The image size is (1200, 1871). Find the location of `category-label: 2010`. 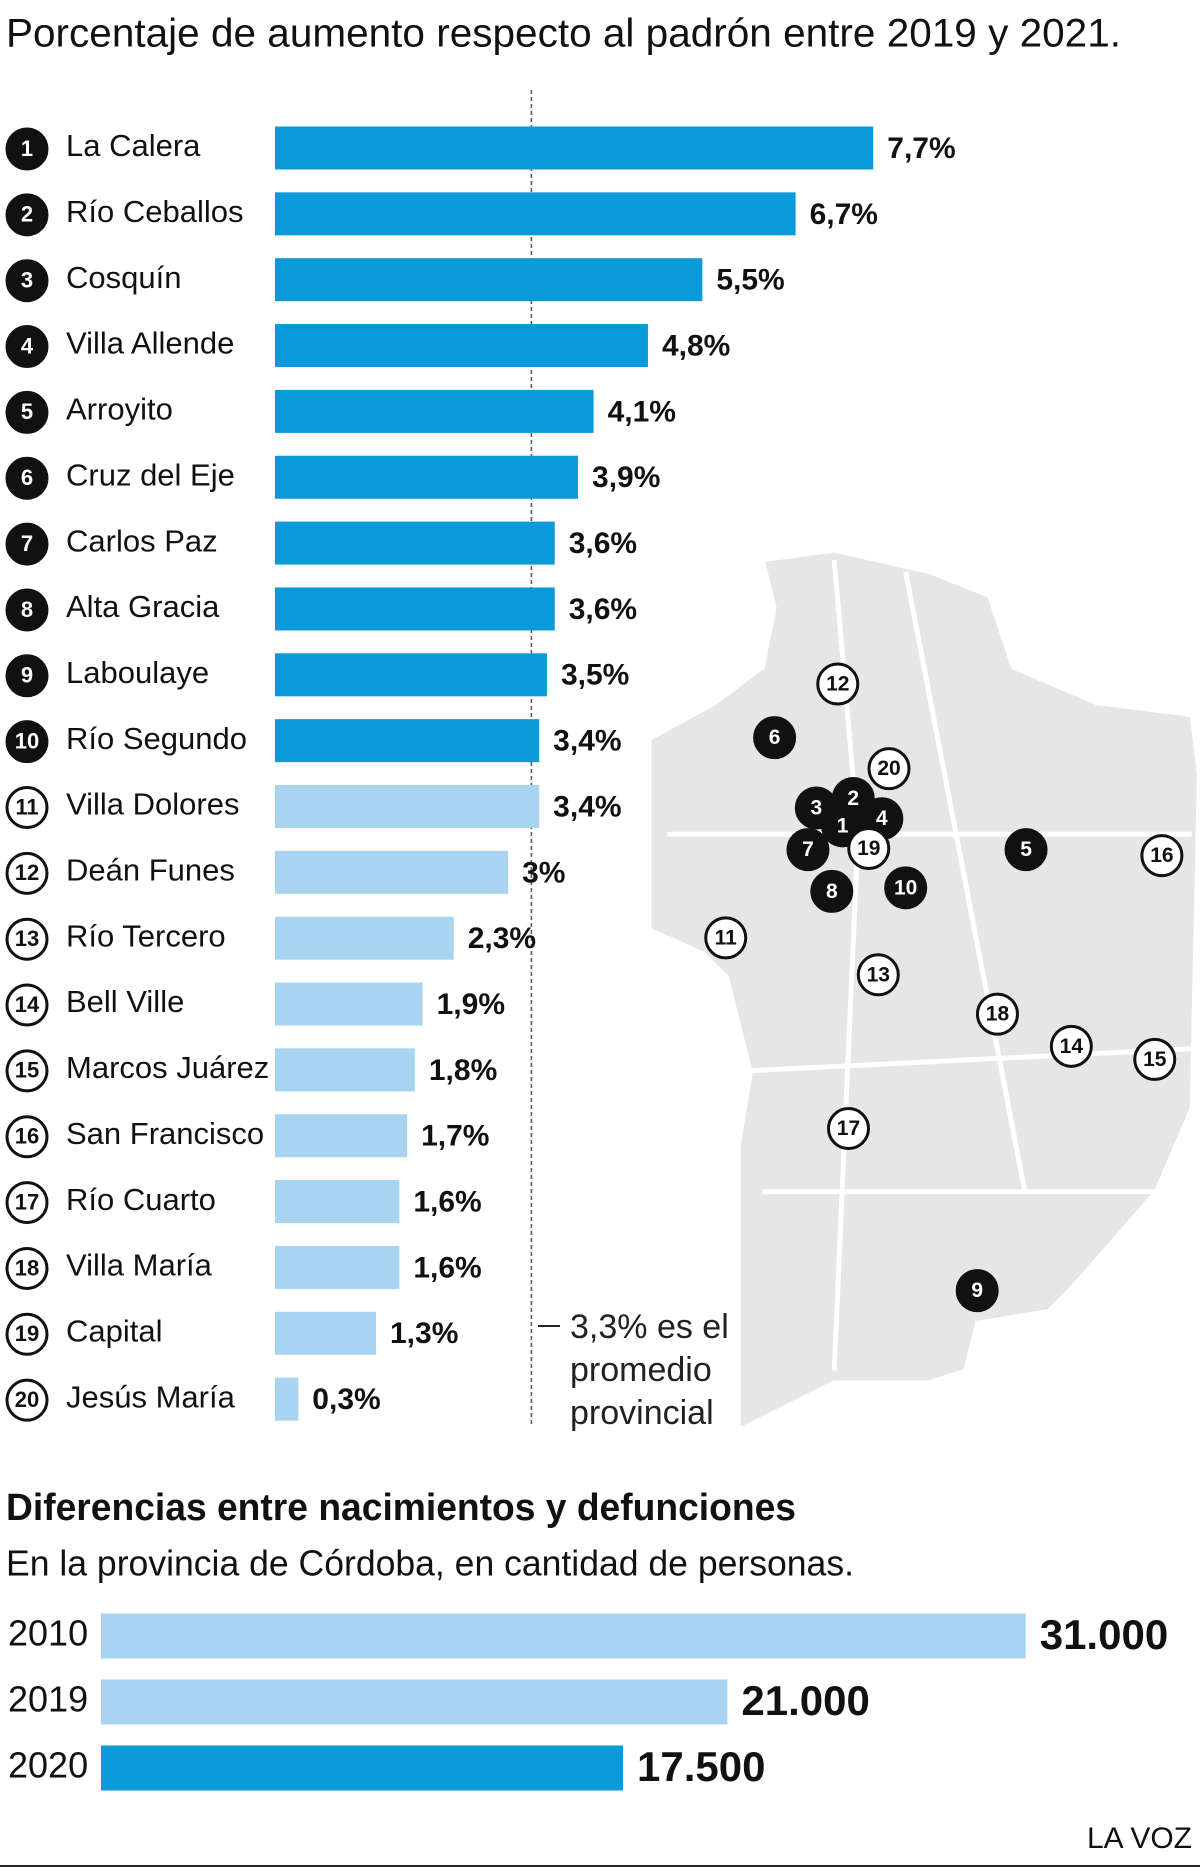

category-label: 2010 is located at coordinates (48, 1633).